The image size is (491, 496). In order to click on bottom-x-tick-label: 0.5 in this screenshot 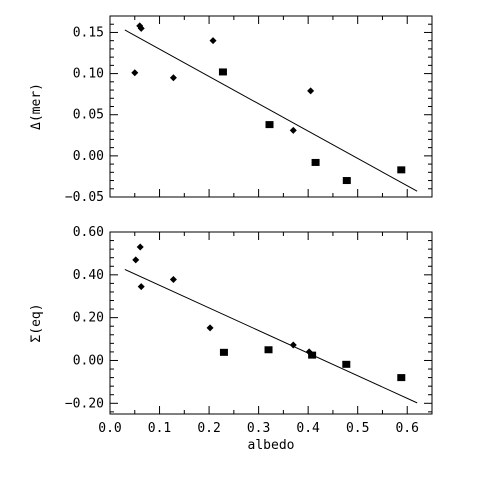, I will do `click(357, 428)`.